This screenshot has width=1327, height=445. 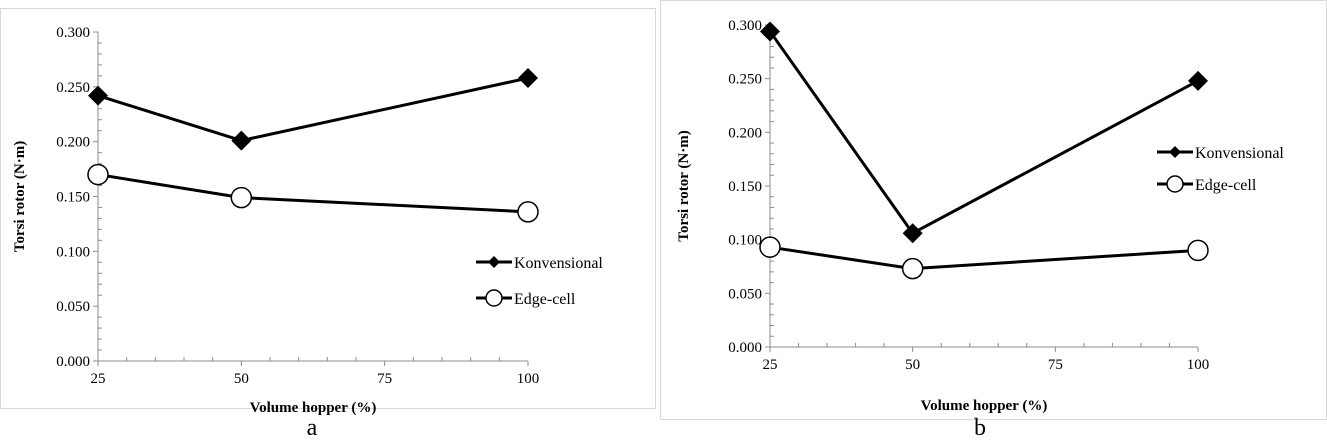 I want to click on series-line-konvensional, so click(x=313, y=109).